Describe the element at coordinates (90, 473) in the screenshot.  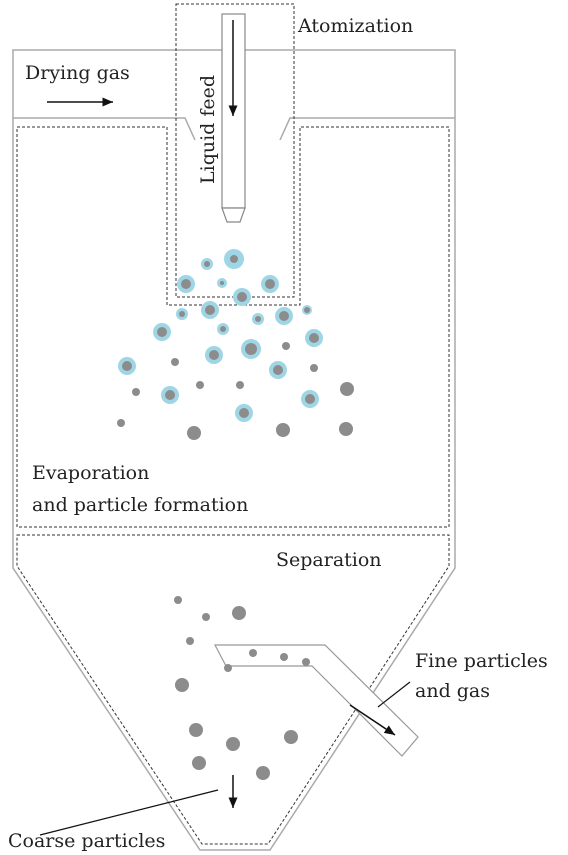
I see `label: Evaporation` at that location.